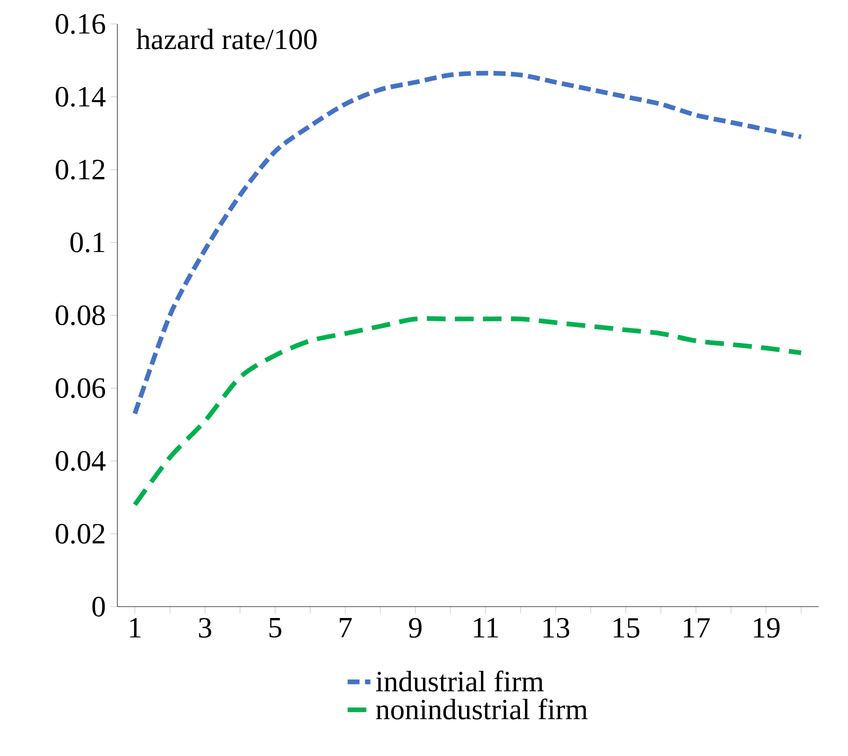 Image resolution: width=848 pixels, height=756 pixels. I want to click on y-tick-label: 0.1, so click(87, 242).